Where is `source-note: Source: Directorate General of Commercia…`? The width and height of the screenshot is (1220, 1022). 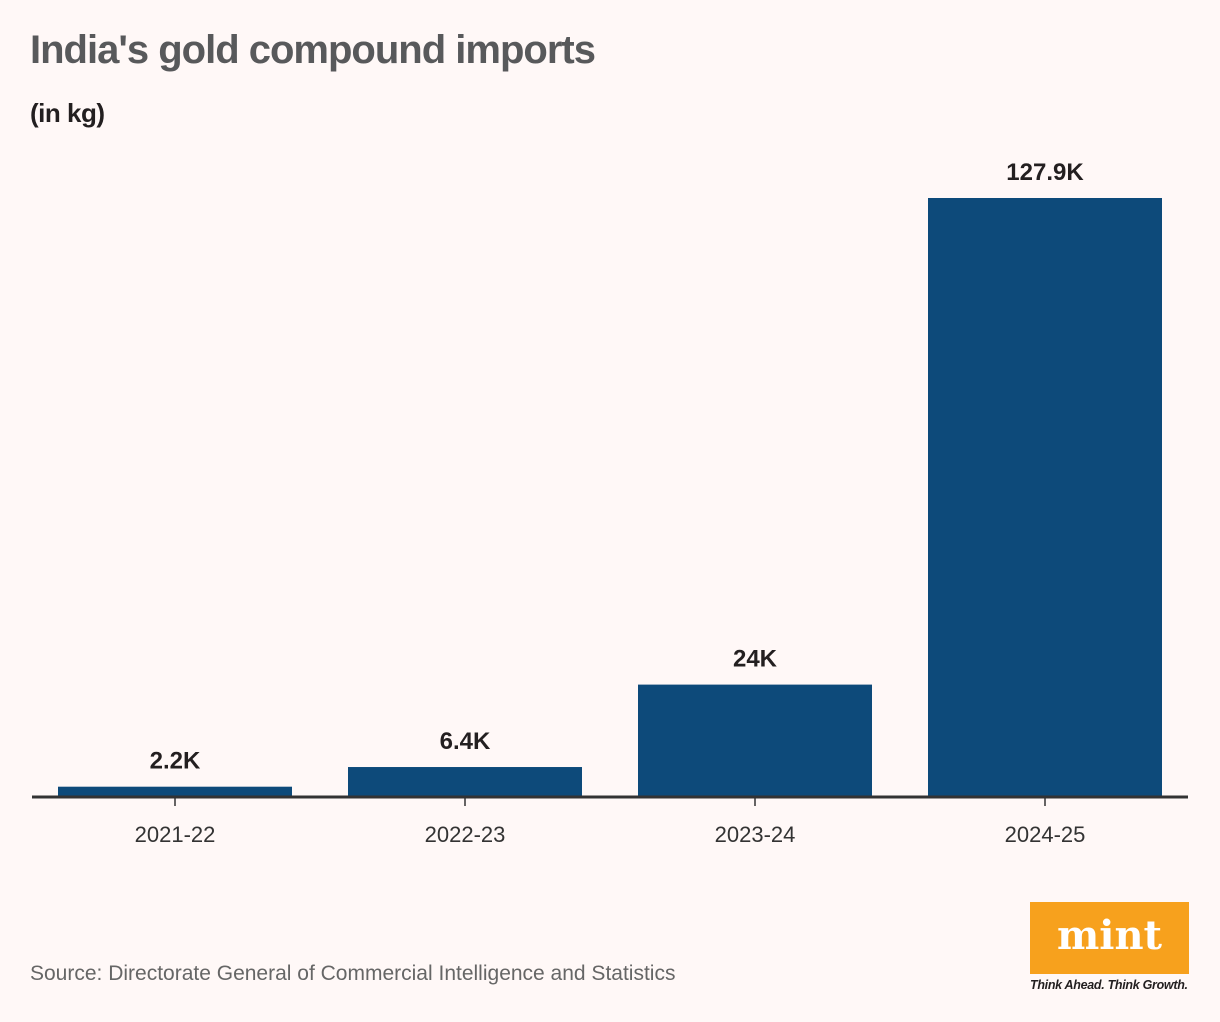 source-note: Source: Directorate General of Commercia… is located at coordinates (353, 973).